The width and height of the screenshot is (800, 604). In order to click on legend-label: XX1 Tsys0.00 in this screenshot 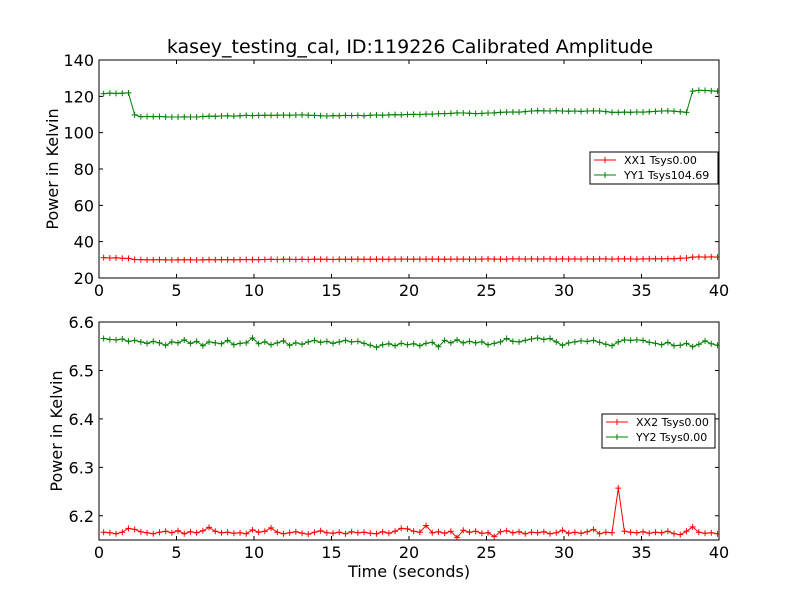, I will do `click(660, 160)`.